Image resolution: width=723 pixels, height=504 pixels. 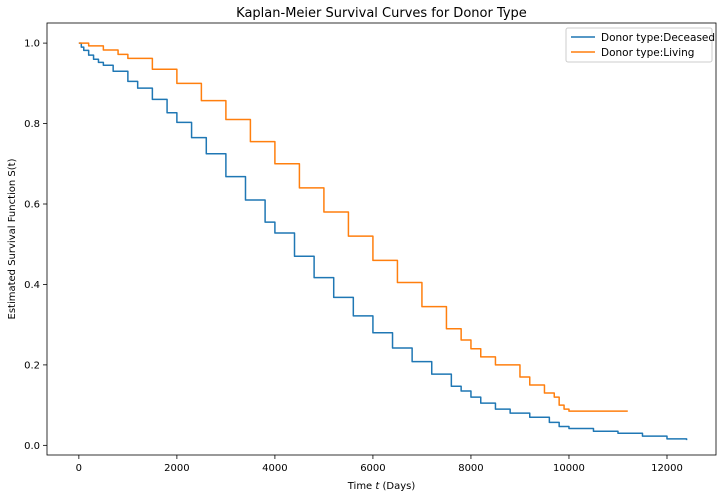 I want to click on x-tick-label: 12000, so click(x=667, y=468).